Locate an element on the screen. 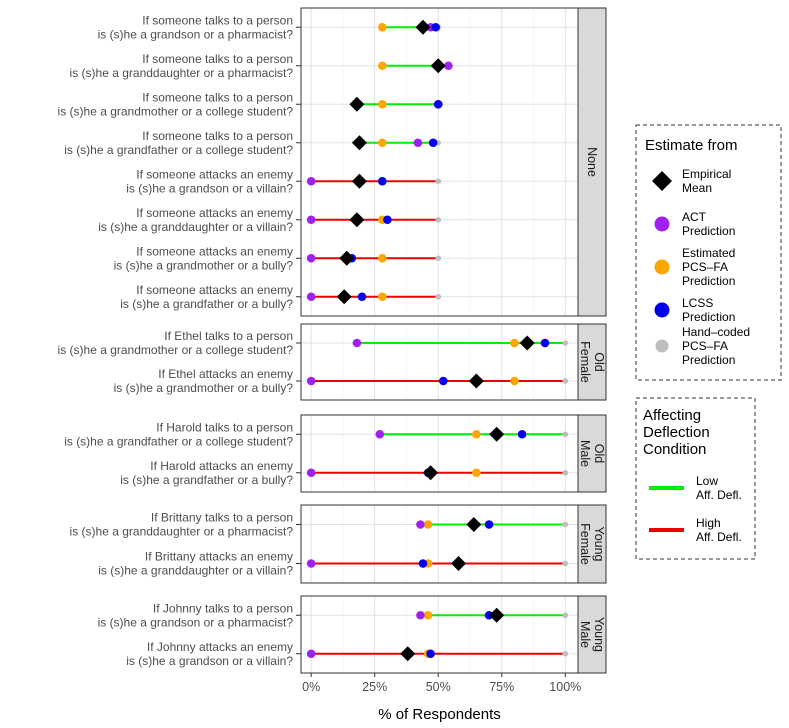 The height and width of the screenshot is (728, 789). legend-condition-title: Deflection is located at coordinates (676, 432).